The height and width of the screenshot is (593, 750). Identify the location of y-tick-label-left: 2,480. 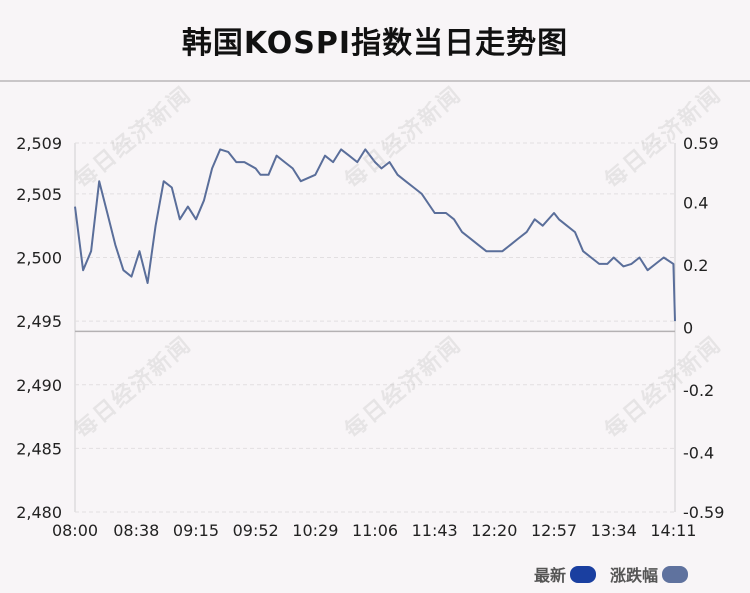
(39, 512).